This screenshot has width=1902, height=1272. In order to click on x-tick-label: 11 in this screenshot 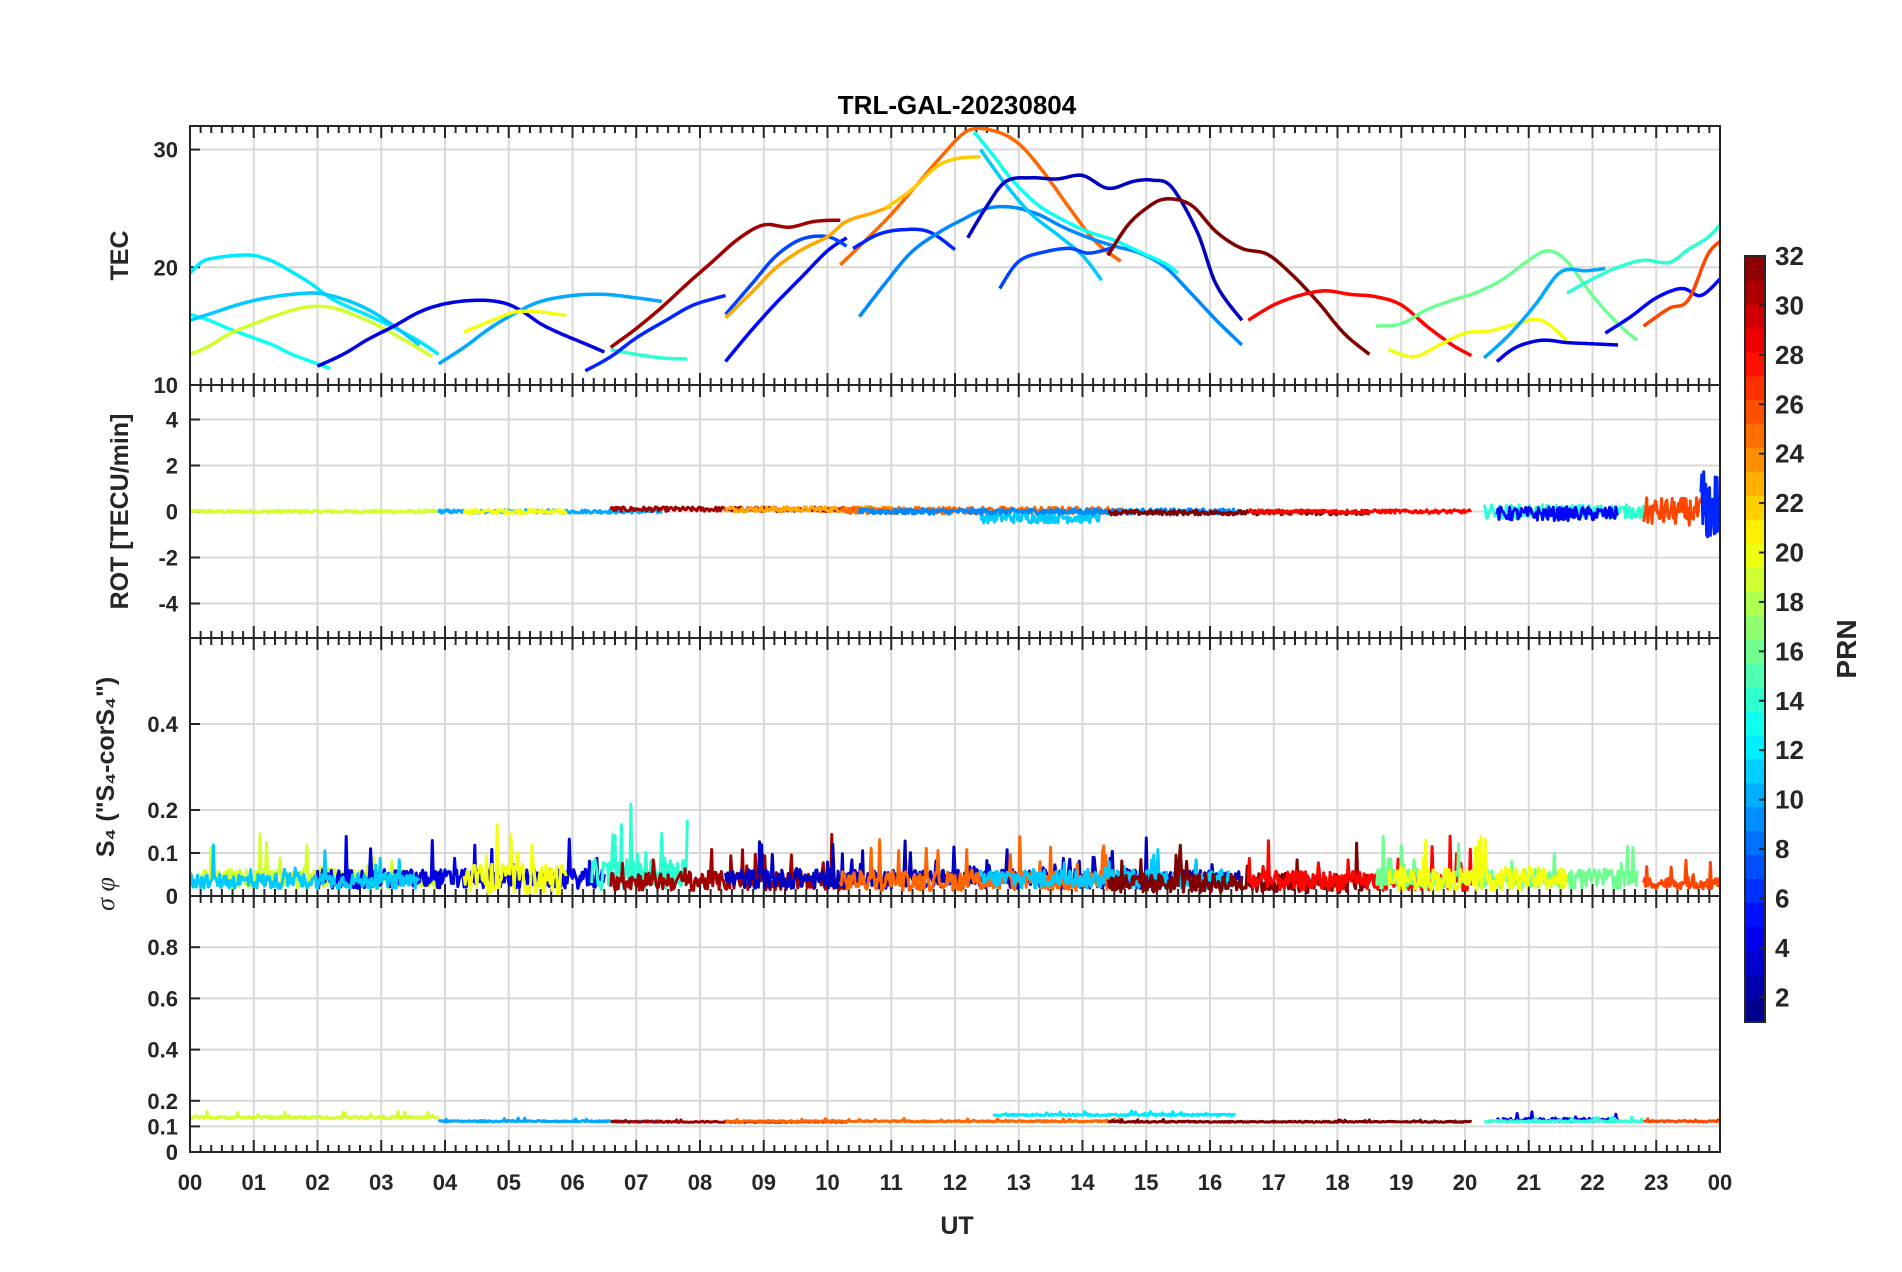, I will do `click(891, 1182)`.